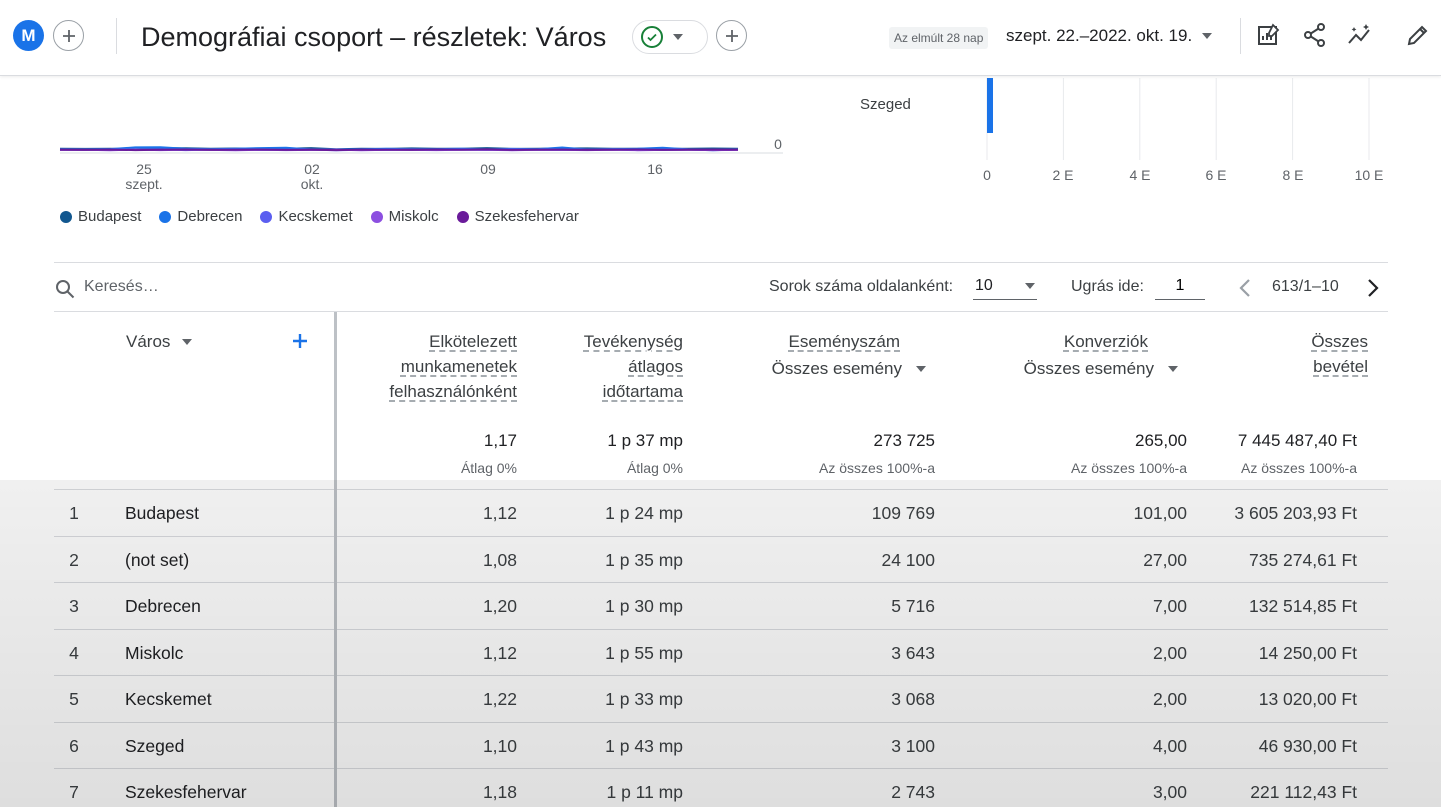 This screenshot has width=1441, height=807. What do you see at coordinates (1063, 175) in the screenshot?
I see `x-tick-label: 2 E` at bounding box center [1063, 175].